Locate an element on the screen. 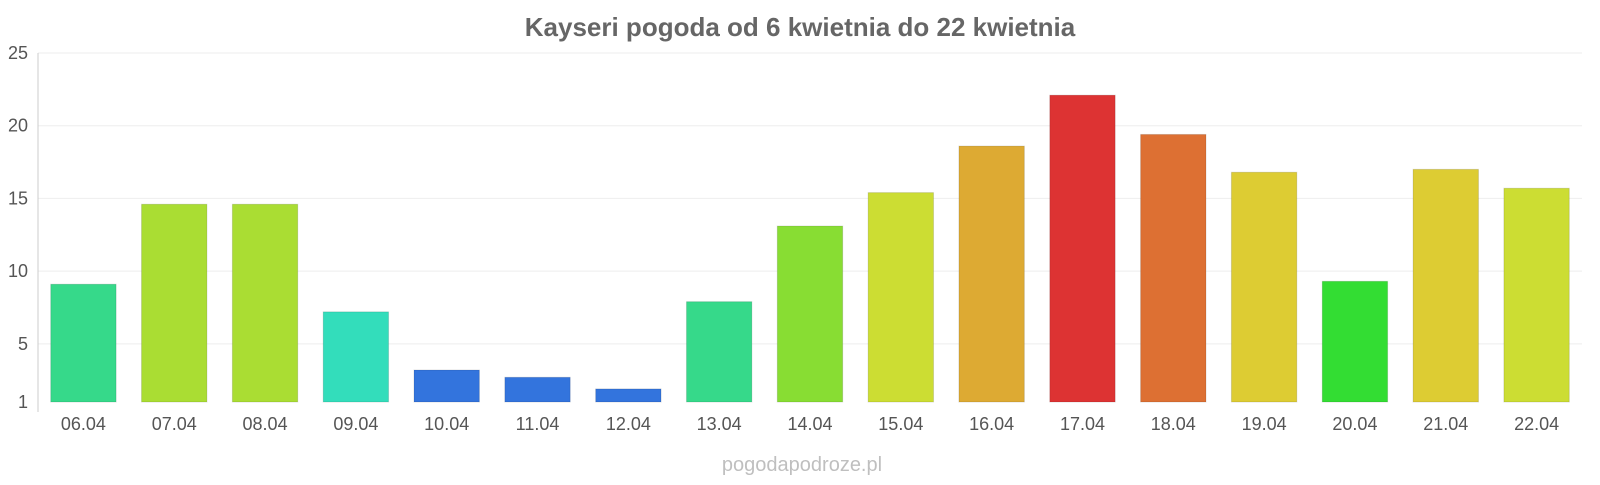 This screenshot has height=485, width=1600. x-tick-label: 09.04 is located at coordinates (355, 424).